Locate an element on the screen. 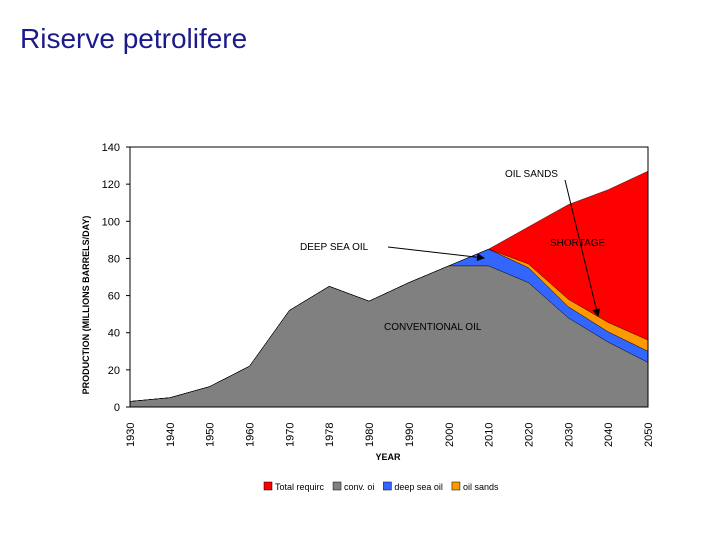  y-tick-label: 80 is located at coordinates (114, 259).